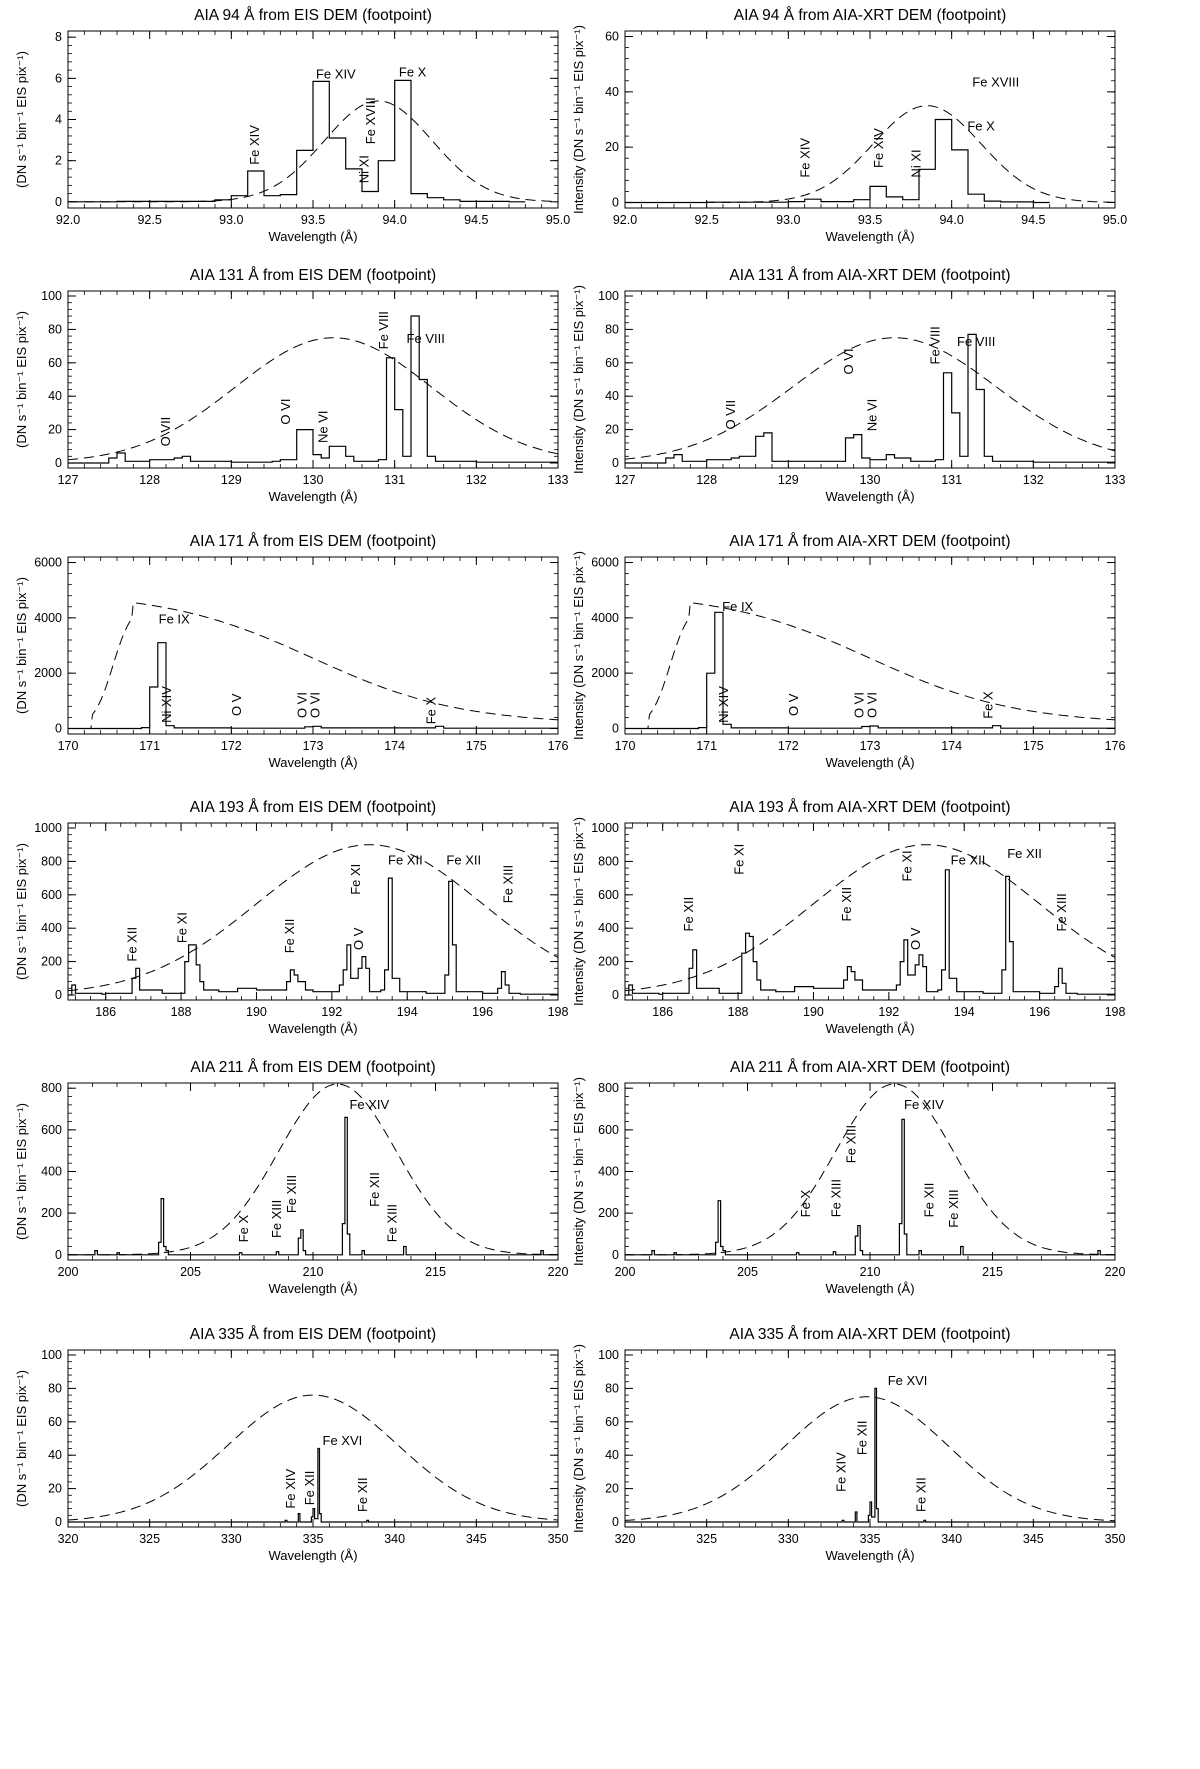 This screenshot has height=1769, width=1200. Describe the element at coordinates (1033, 746) in the screenshot. I see `x-tick-label: 175` at that location.